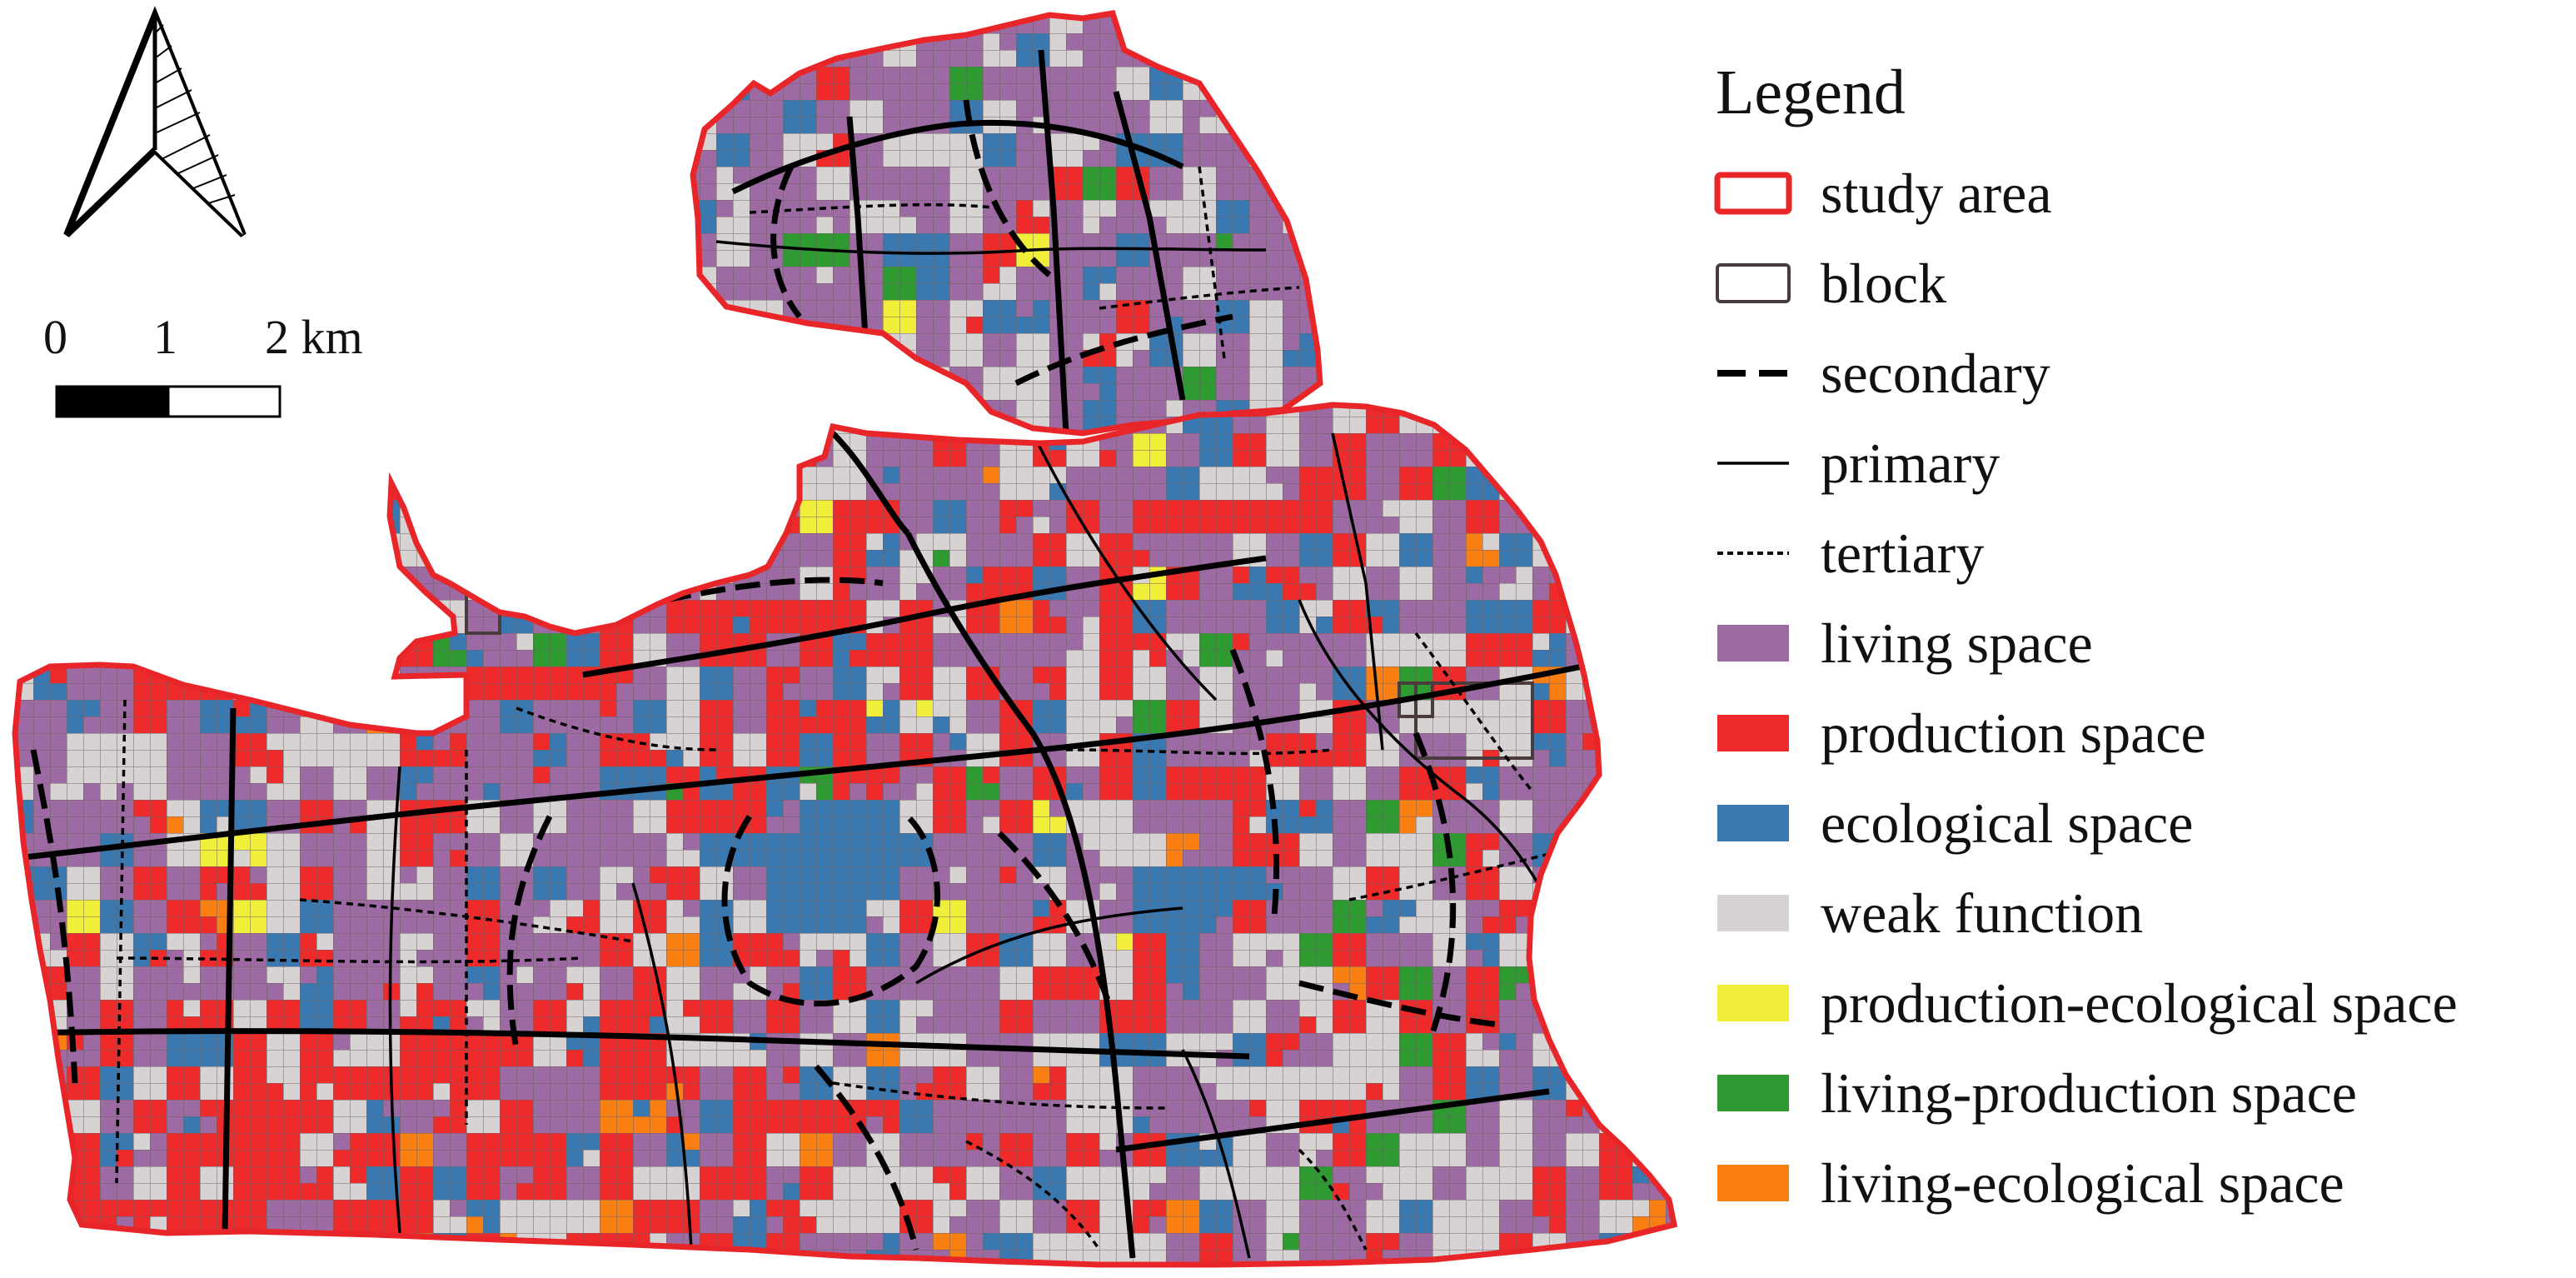  I want to click on scale-label-0: 0, so click(55, 337).